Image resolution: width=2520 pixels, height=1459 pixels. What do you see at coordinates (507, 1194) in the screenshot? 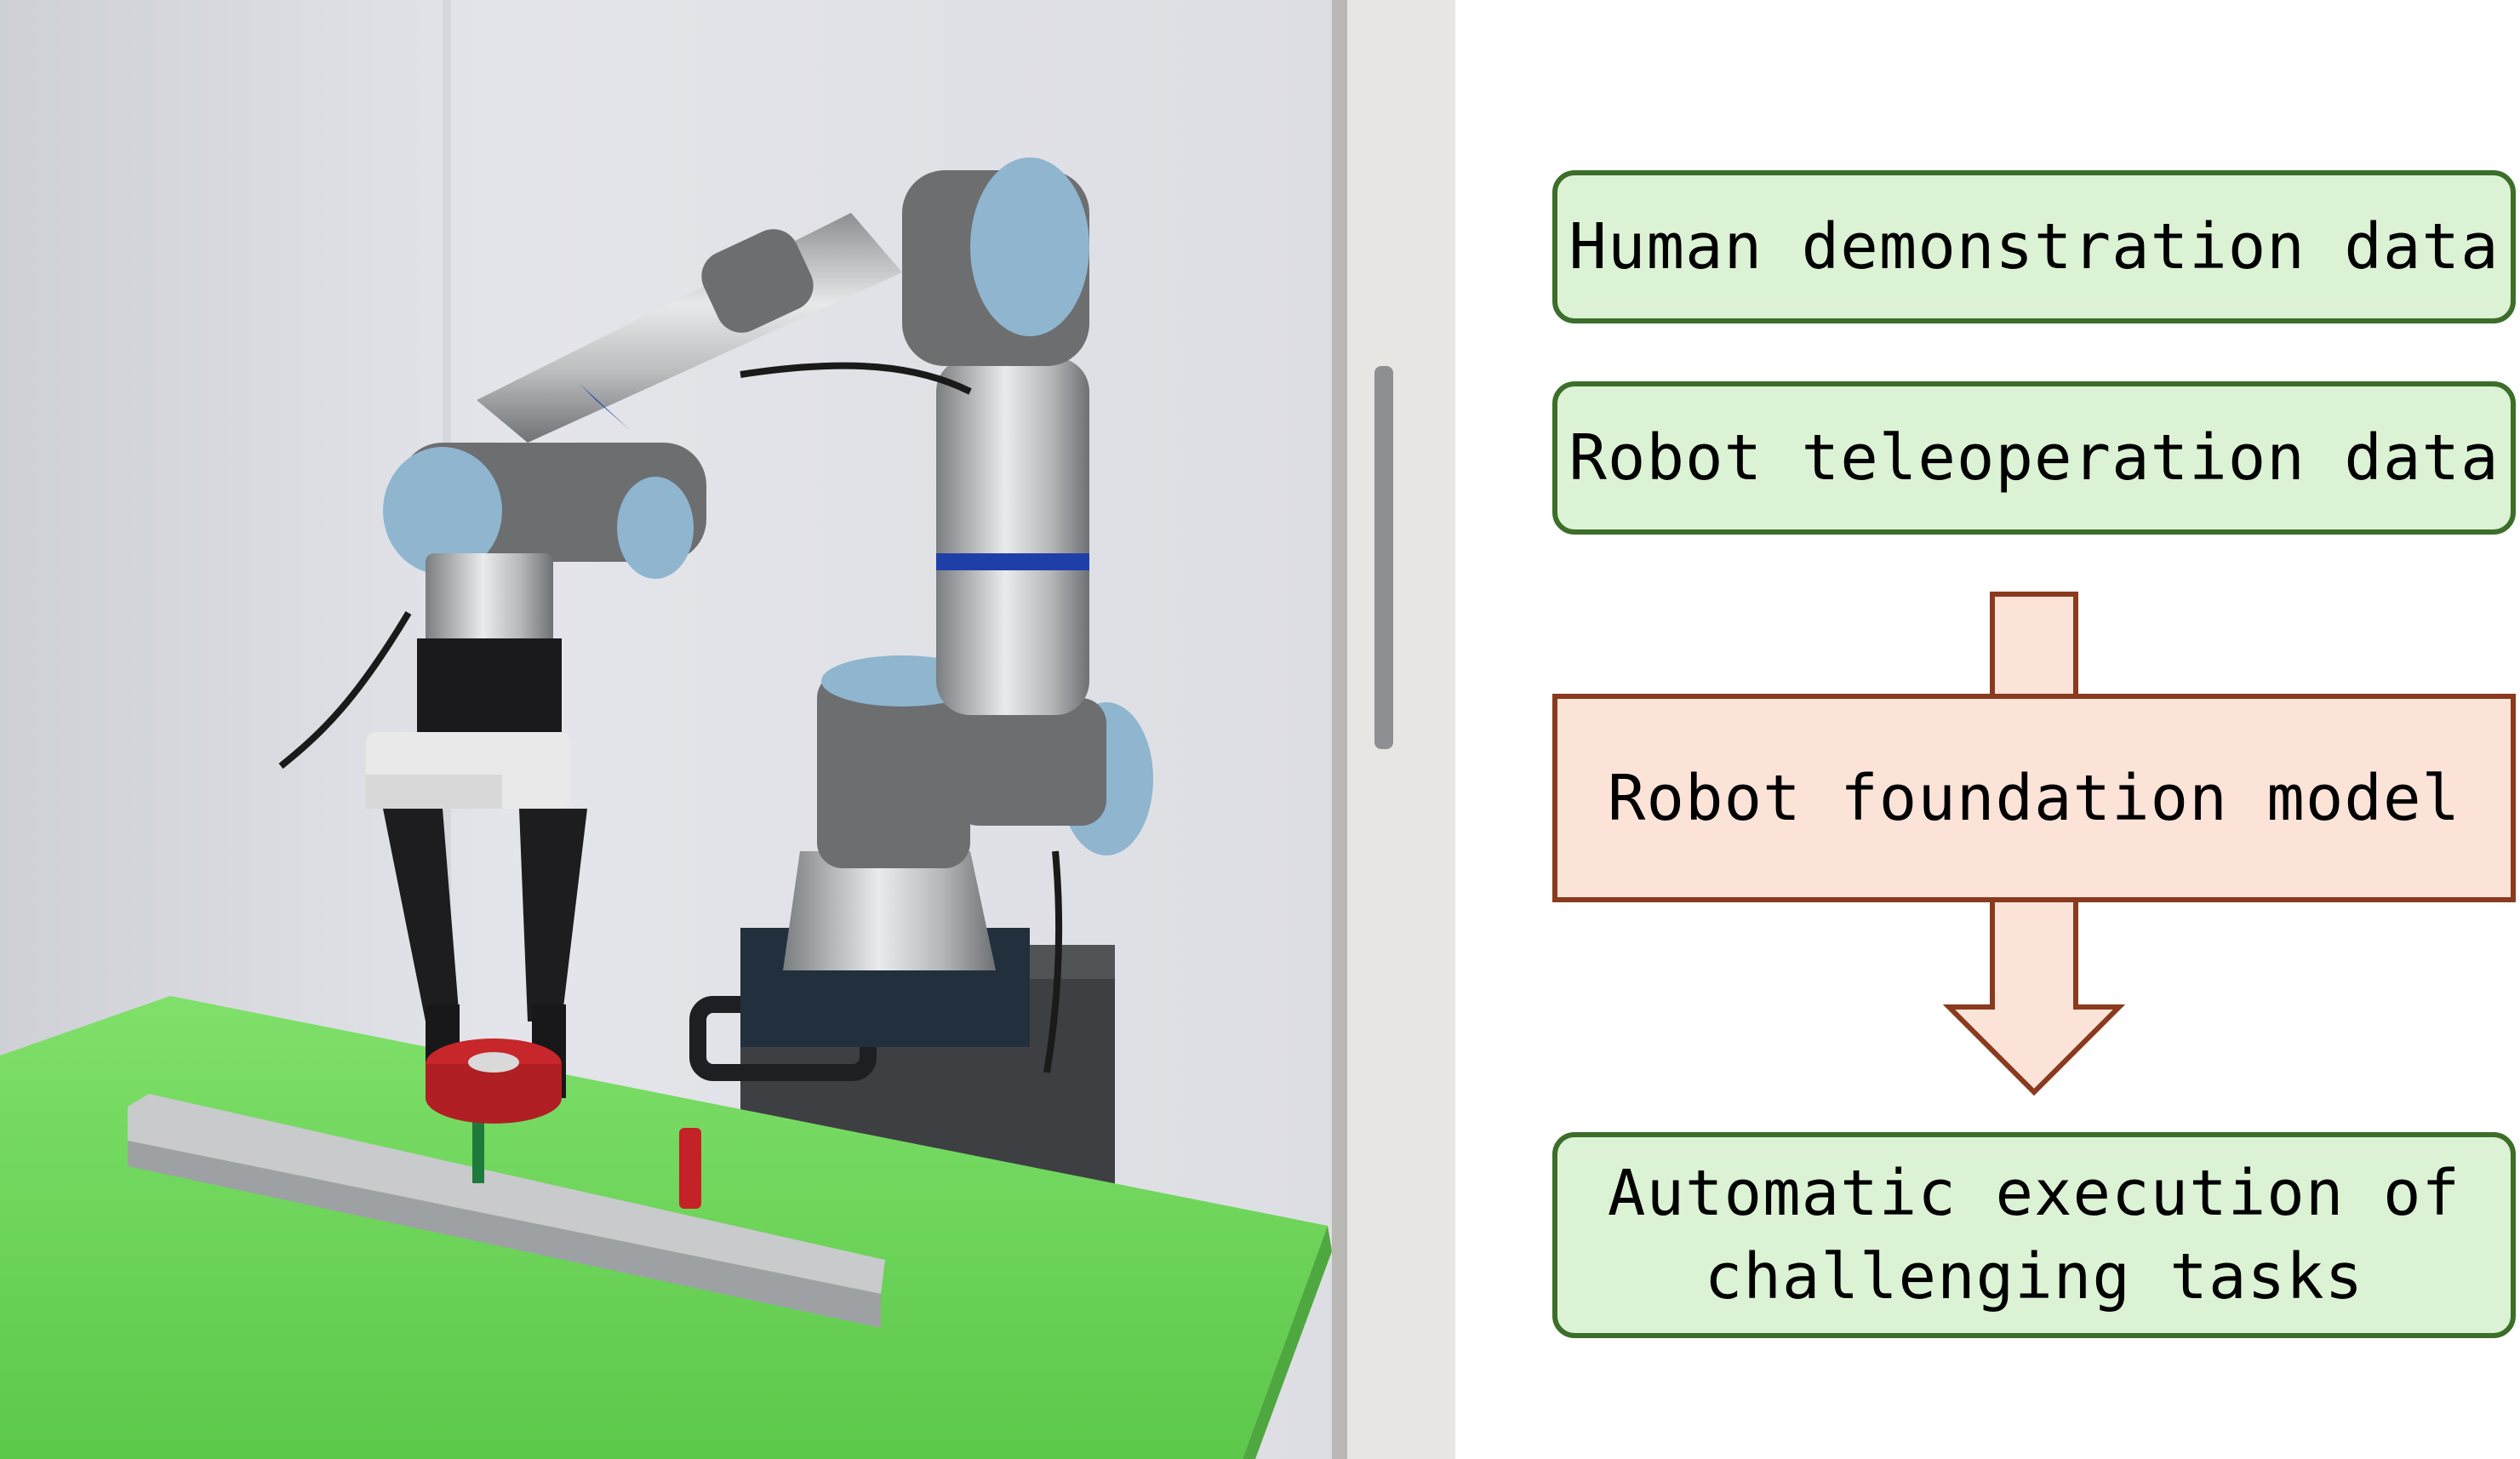
I see `aluminium-rail` at bounding box center [507, 1194].